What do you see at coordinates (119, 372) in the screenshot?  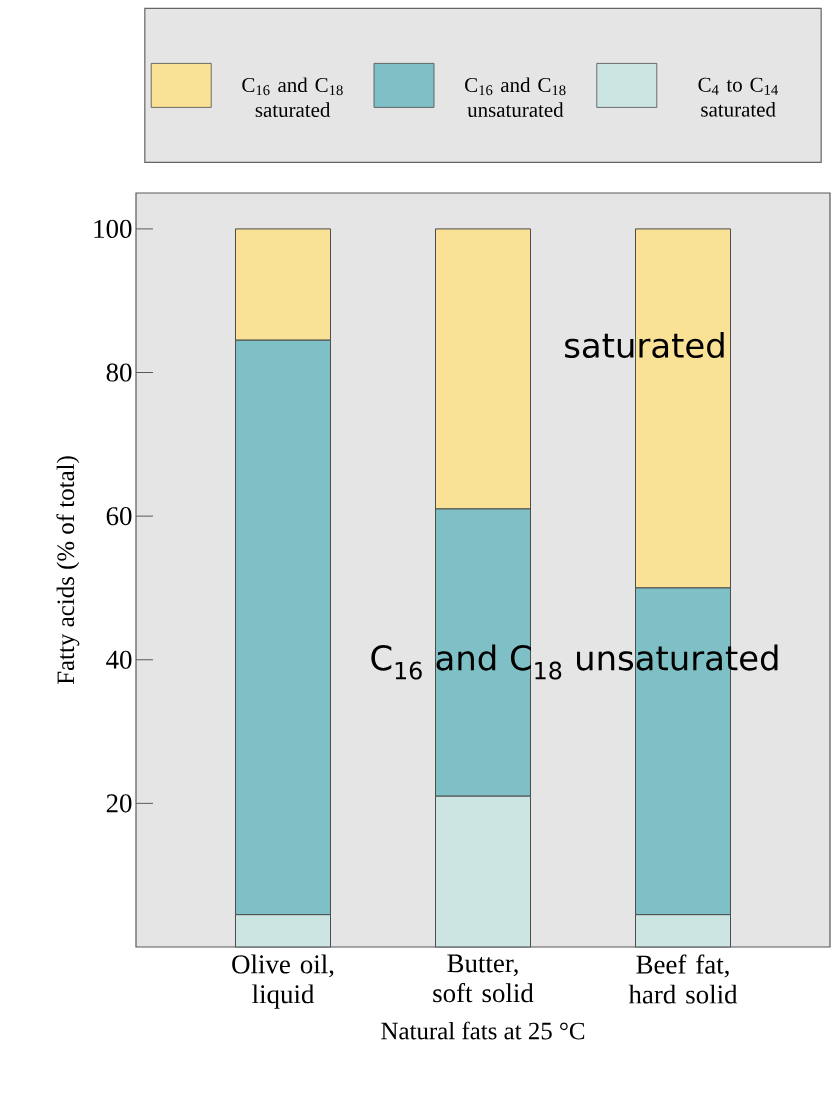 I see `y-tick-label: 80` at bounding box center [119, 372].